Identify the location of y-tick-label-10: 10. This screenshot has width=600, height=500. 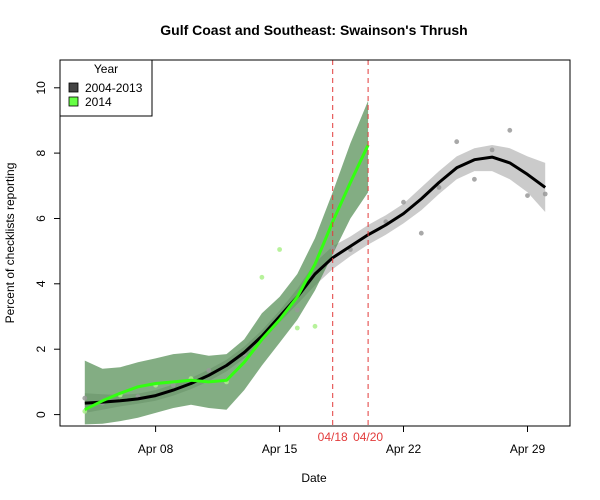
(41, 88).